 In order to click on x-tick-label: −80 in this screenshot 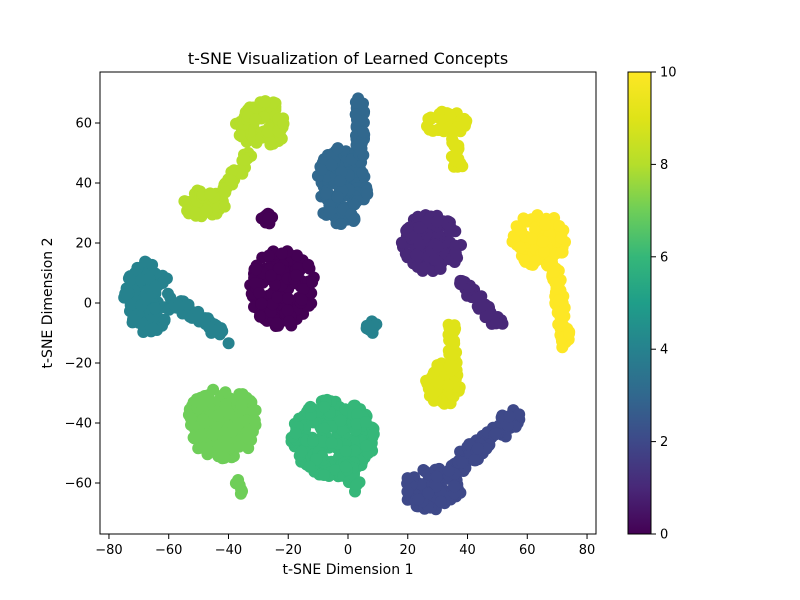, I will do `click(108, 550)`.